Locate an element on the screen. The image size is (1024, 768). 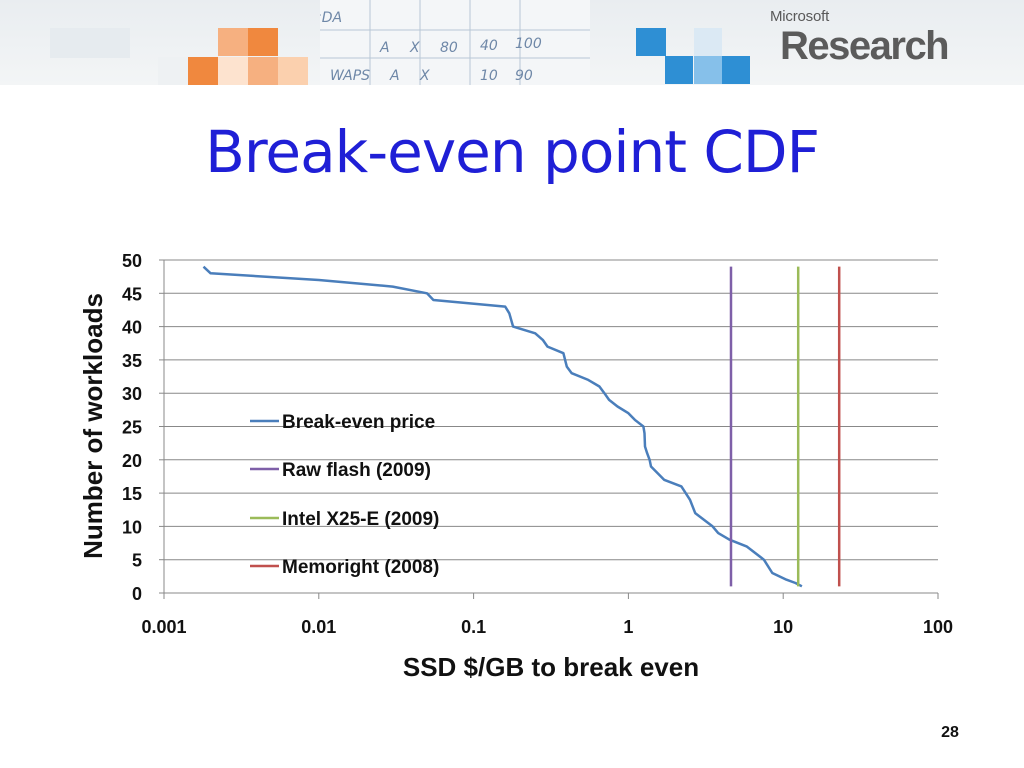
y-tick-label: 30 is located at coordinates (132, 394).